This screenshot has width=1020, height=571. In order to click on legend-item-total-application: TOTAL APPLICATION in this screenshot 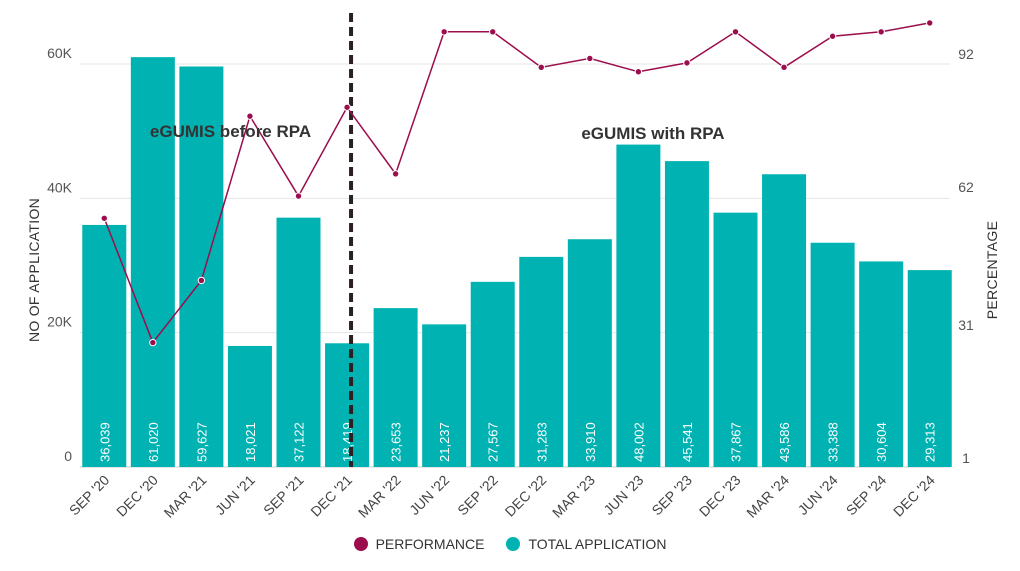, I will do `click(586, 544)`.